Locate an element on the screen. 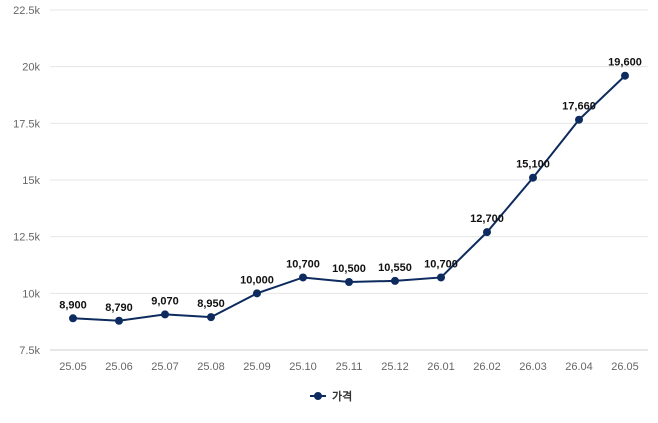 The height and width of the screenshot is (423, 658). x-tick-label: 25.11 is located at coordinates (349, 367).